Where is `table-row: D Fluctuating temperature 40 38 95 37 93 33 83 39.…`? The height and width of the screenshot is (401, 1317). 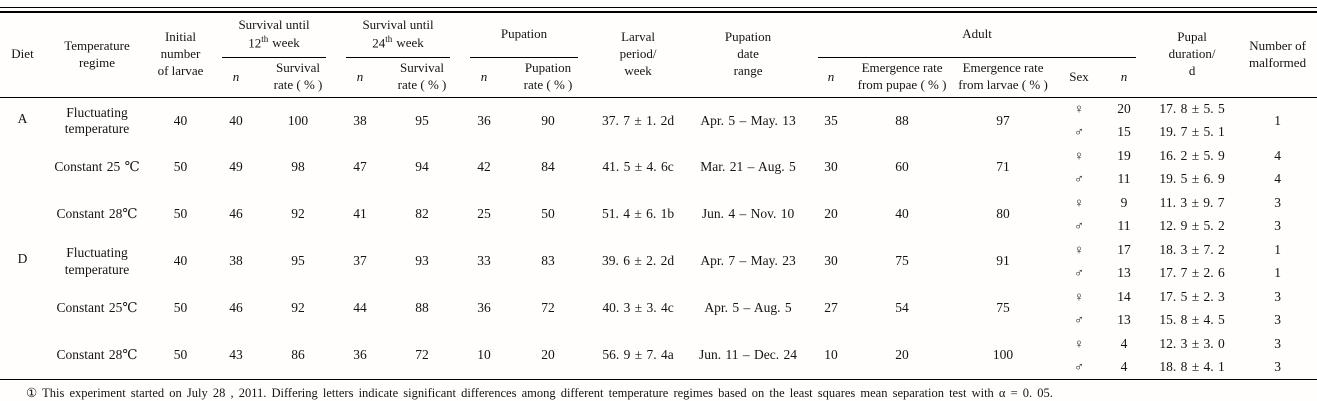 table-row: D Fluctuating temperature 40 38 95 37 93 33 83 39.… is located at coordinates (658, 257).